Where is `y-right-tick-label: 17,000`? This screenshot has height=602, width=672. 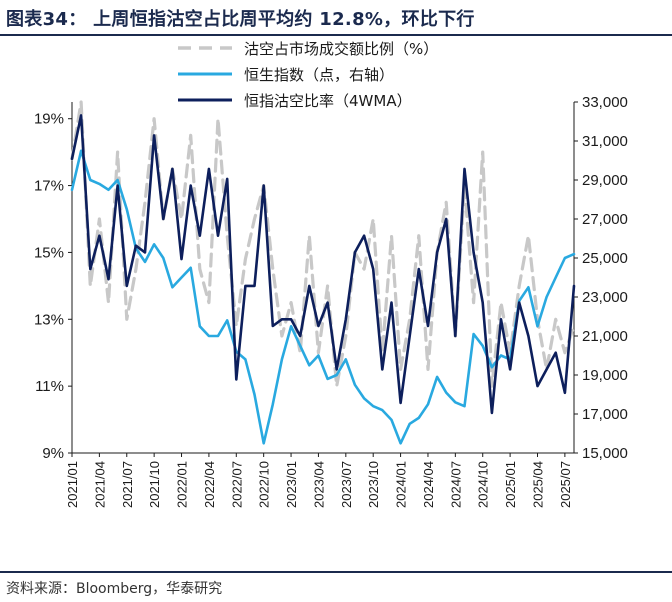 y-right-tick-label: 17,000 is located at coordinates (605, 414).